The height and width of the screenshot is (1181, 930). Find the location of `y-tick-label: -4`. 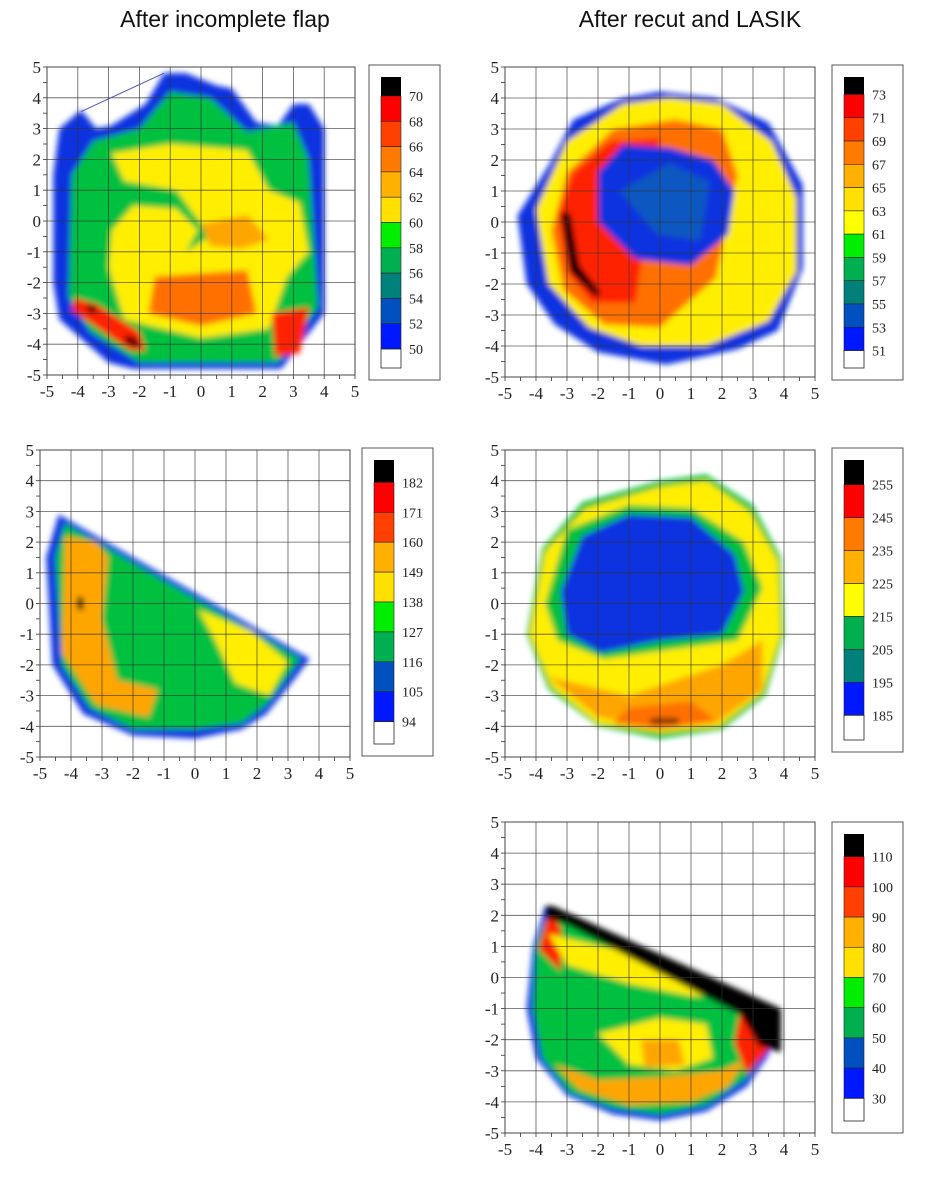

y-tick-label: -4 is located at coordinates (34, 344).